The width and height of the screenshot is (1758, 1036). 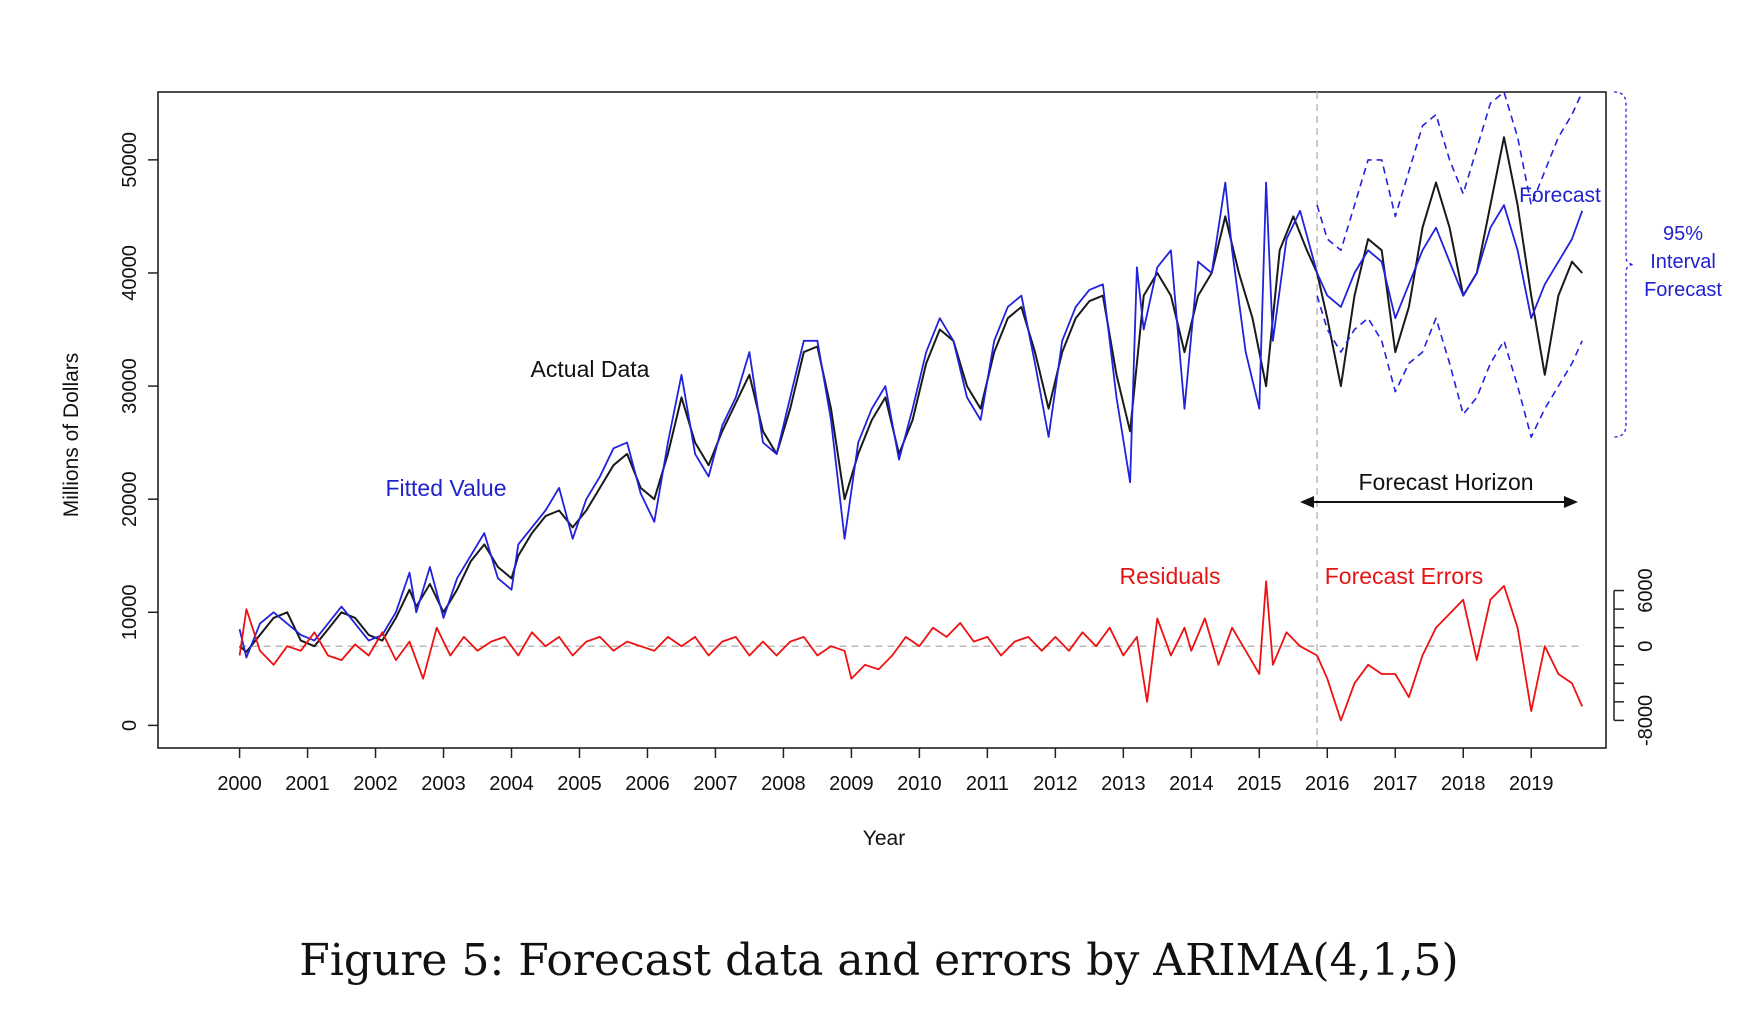 I want to click on x-tick-label: 2018, so click(x=1463, y=784).